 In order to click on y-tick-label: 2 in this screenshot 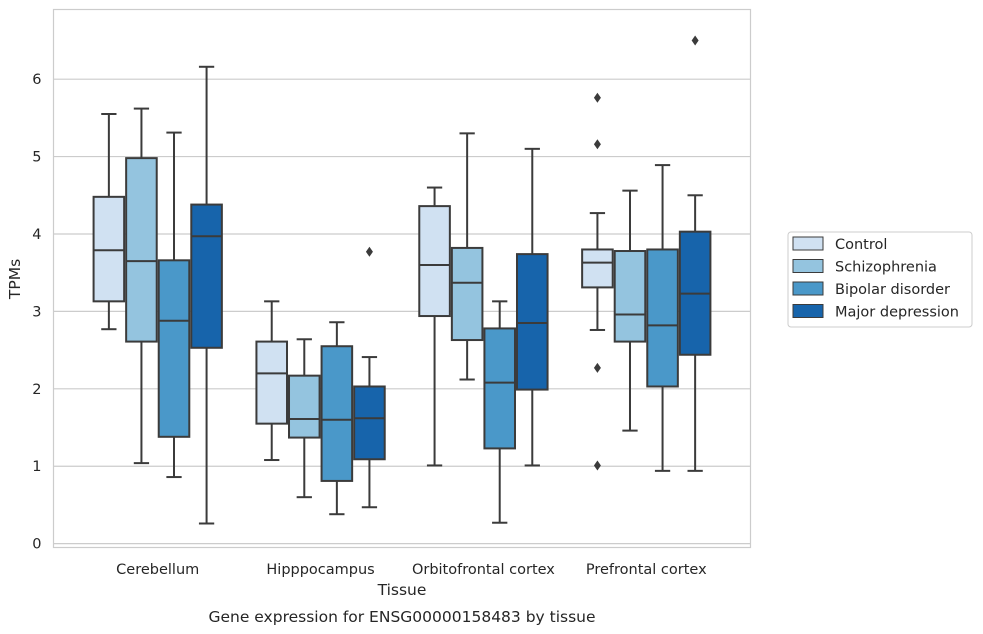, I will do `click(36, 390)`.